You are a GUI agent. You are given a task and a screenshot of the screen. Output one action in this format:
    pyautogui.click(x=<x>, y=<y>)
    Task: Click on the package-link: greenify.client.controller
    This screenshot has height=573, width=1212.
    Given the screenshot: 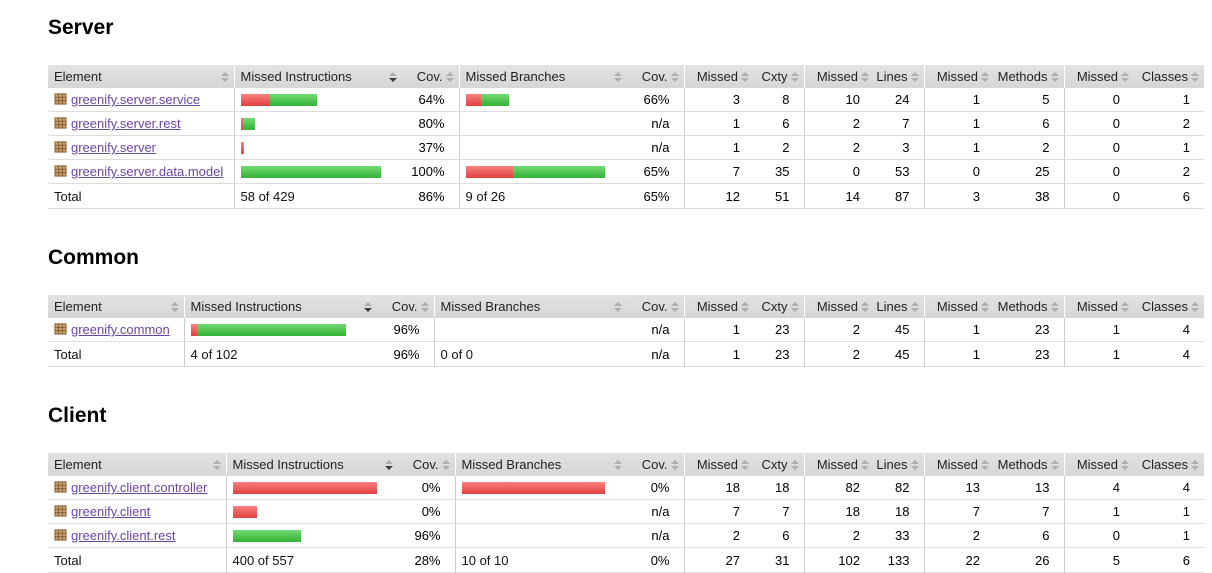 What is the action you would take?
    pyautogui.click(x=139, y=487)
    